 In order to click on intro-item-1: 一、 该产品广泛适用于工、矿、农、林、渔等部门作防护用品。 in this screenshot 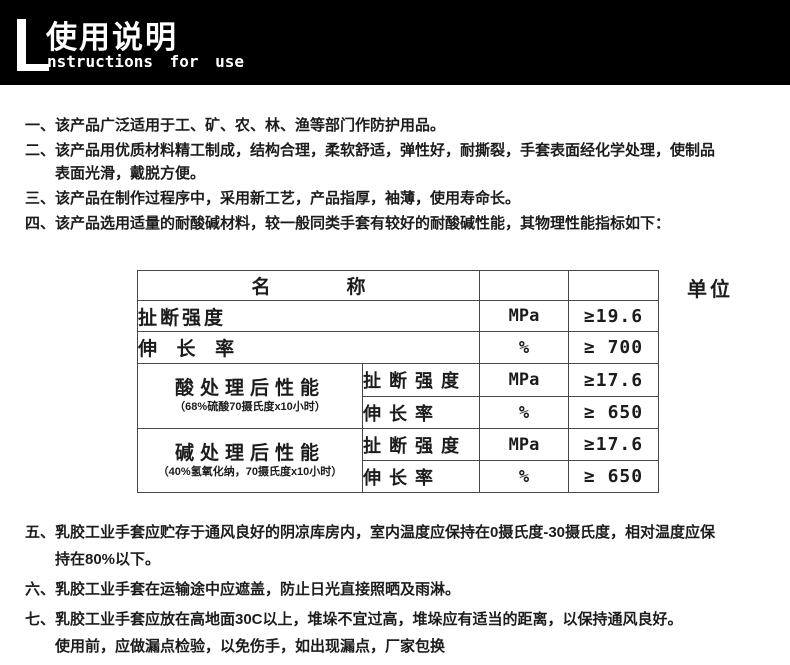, I will do `click(390, 125)`.